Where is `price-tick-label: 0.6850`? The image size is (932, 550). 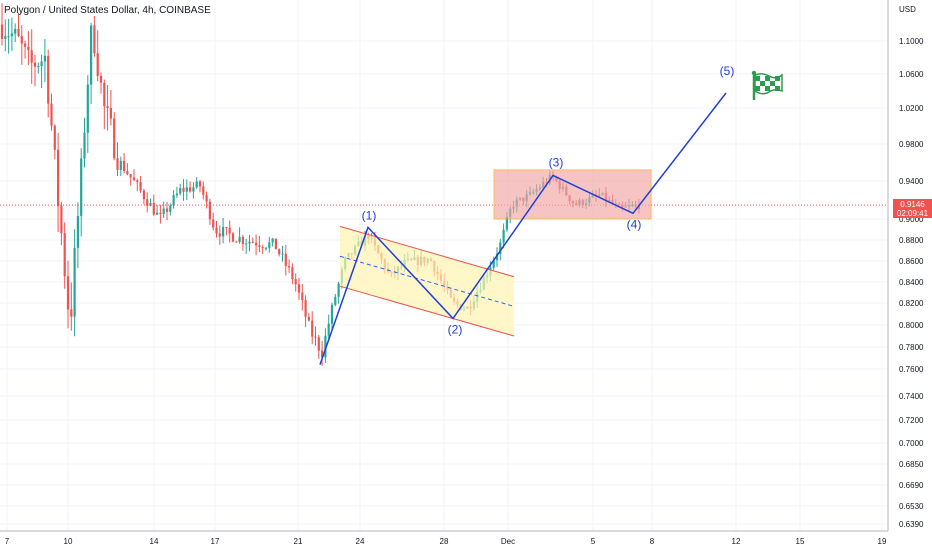 price-tick-label: 0.6850 is located at coordinates (911, 464).